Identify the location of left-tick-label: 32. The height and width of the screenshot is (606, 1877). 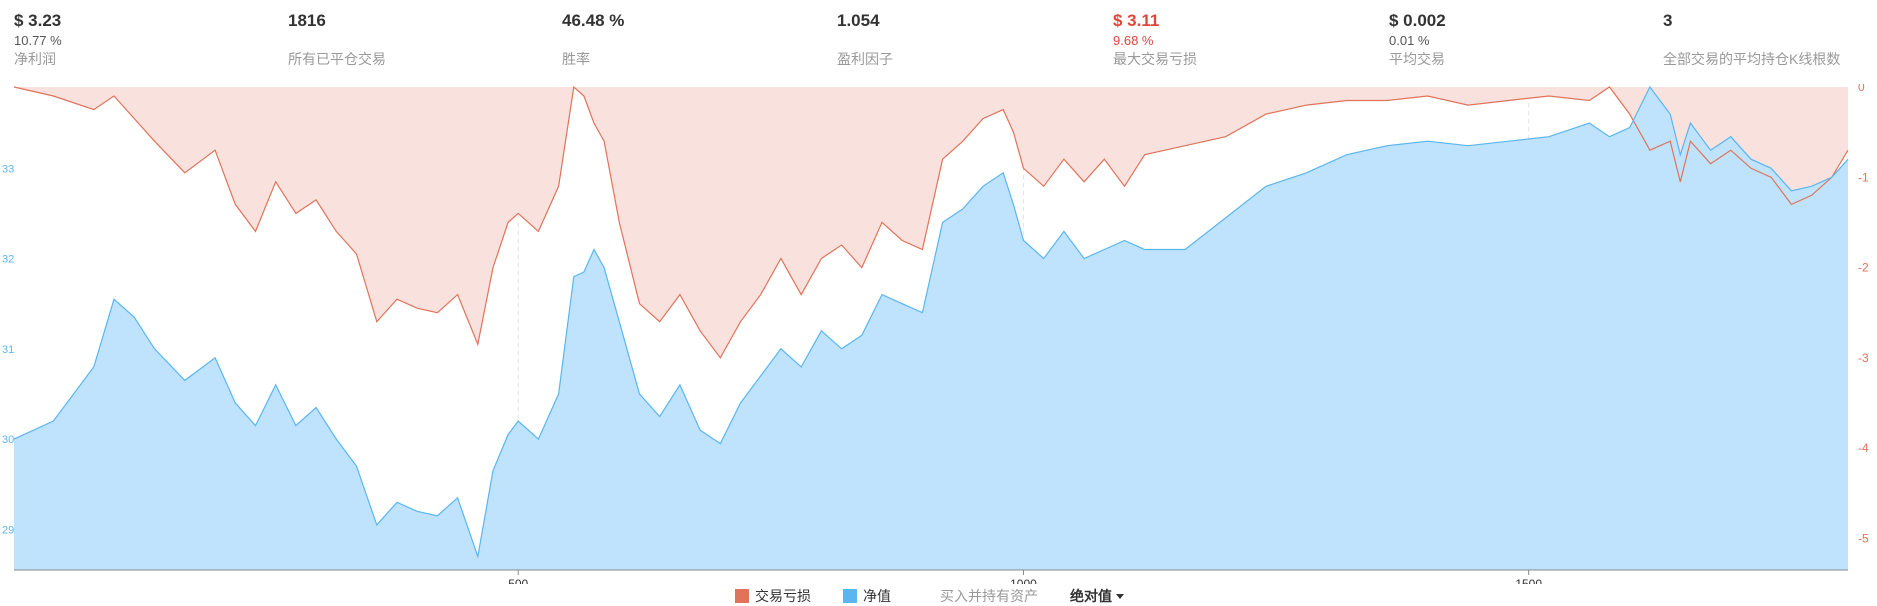
(8, 260).